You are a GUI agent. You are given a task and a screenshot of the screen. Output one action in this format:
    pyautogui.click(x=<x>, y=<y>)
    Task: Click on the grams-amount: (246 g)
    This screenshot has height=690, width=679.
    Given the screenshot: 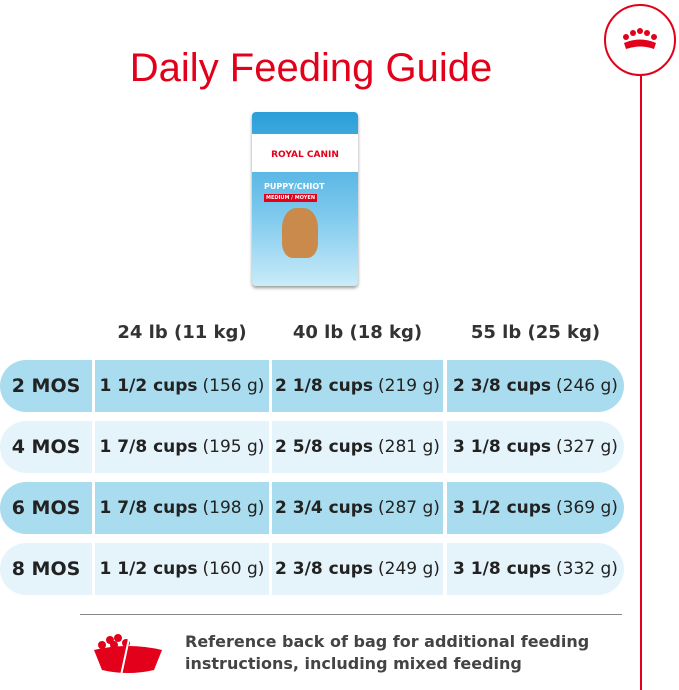 What is the action you would take?
    pyautogui.click(x=587, y=386)
    